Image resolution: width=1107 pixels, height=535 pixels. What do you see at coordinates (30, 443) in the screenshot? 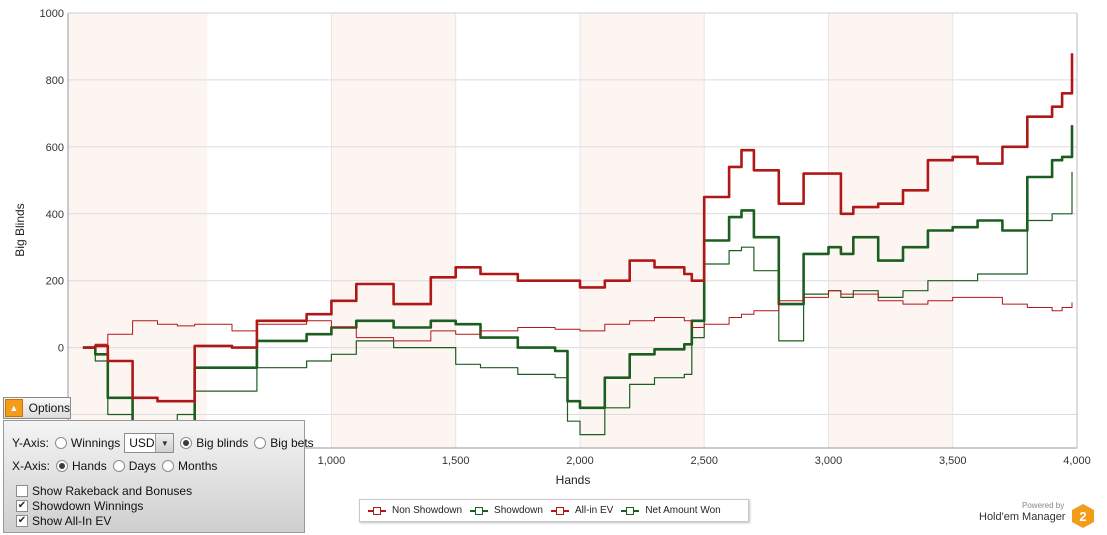
I see `y-axis-label: Y-Axis:` at bounding box center [30, 443].